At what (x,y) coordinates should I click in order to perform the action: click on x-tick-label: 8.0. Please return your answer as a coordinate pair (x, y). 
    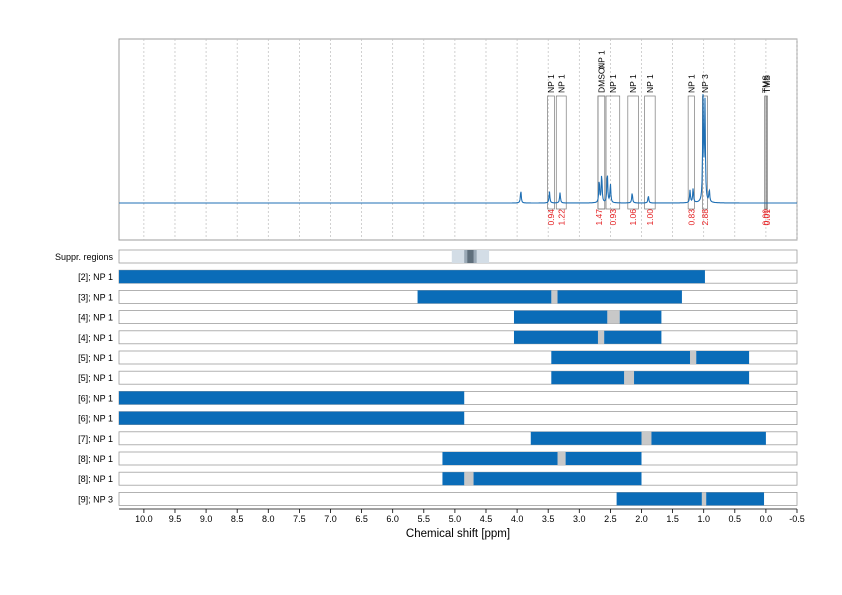
    Looking at the image, I should click on (268, 519).